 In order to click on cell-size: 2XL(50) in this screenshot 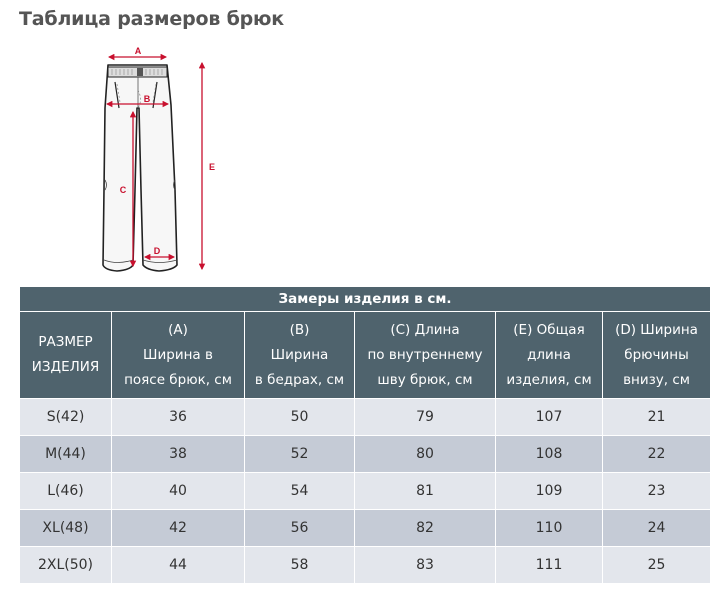, I will do `click(65, 565)`.